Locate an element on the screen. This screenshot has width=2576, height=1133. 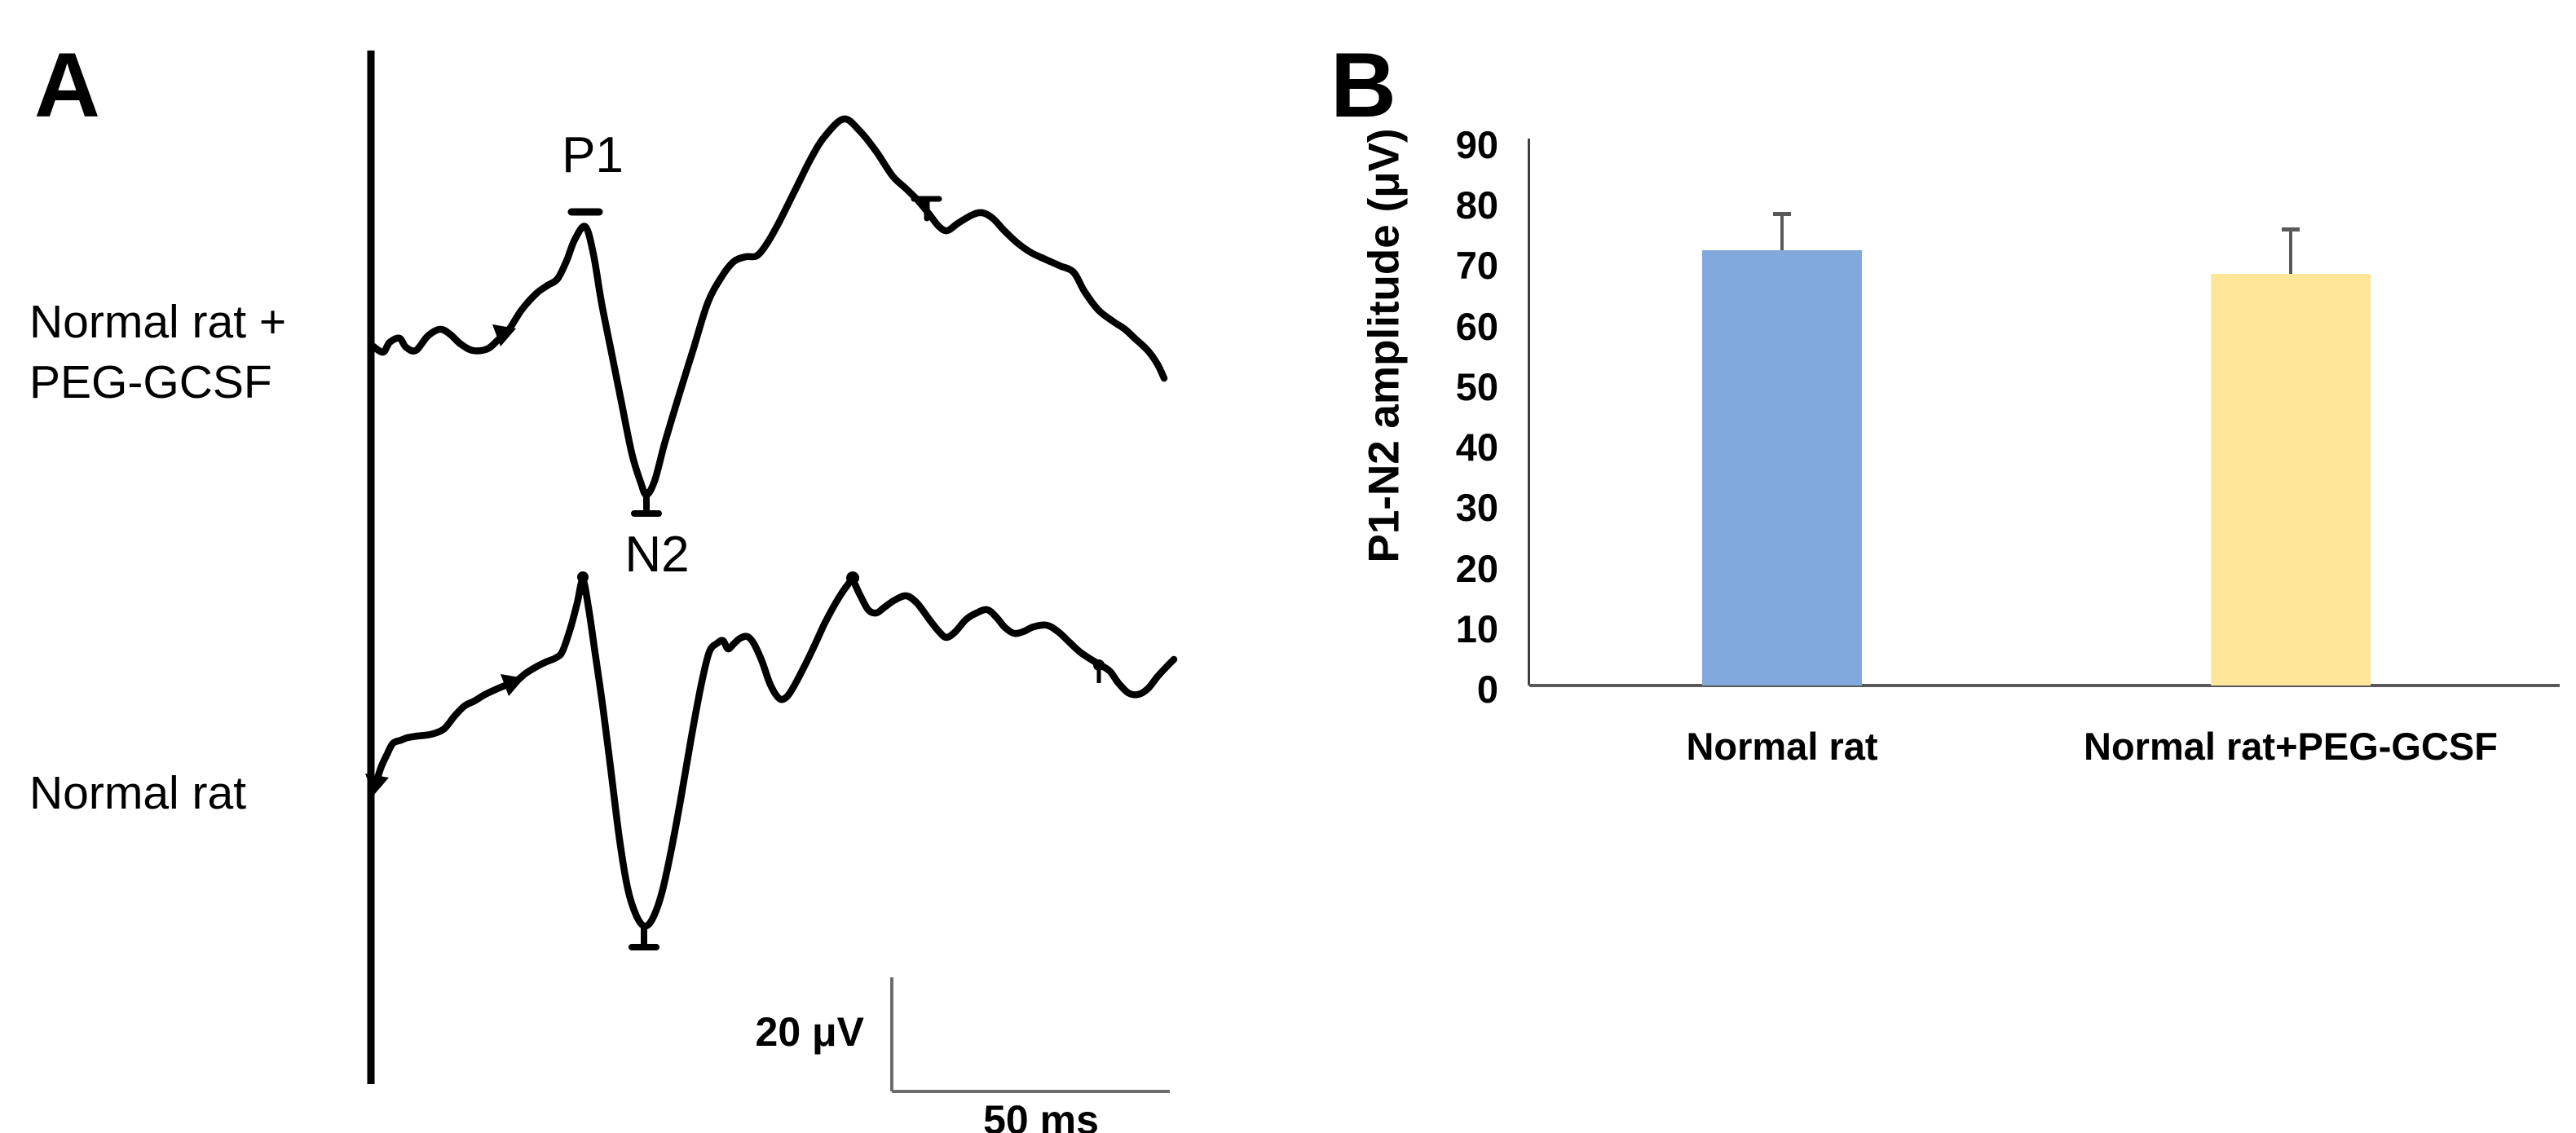
trace-label-peg-gcsf-line2: PEG-GCSF is located at coordinates (150, 382).